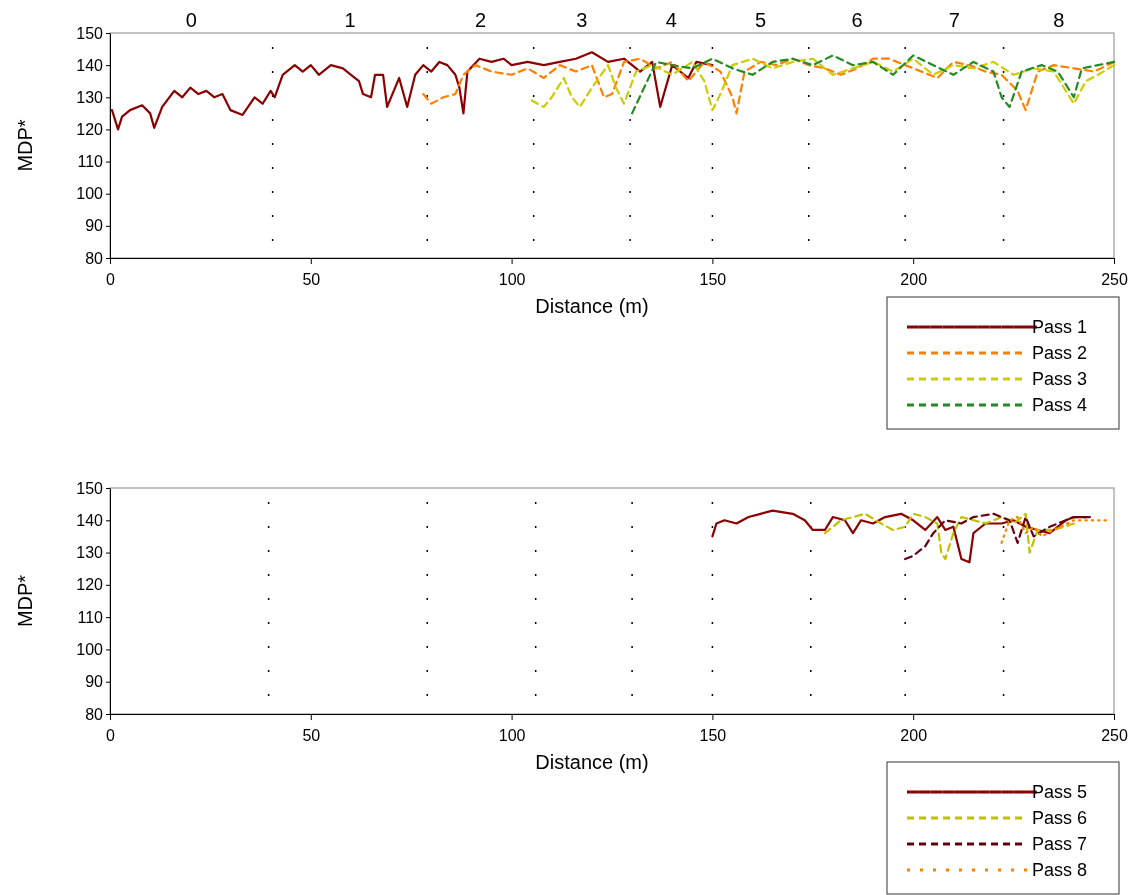 The image size is (1137, 895). I want to click on text: 5, so click(761, 20).